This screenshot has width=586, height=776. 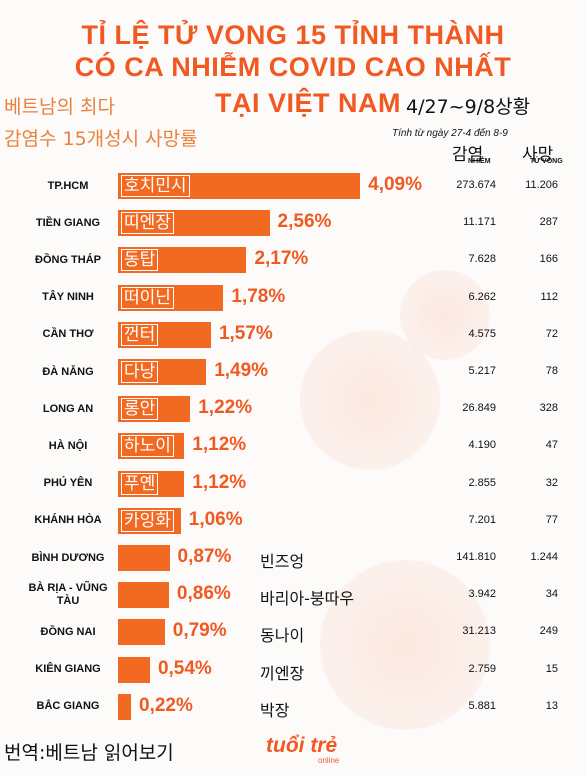 I want to click on category-label-ko: 다낭, so click(x=140, y=372).